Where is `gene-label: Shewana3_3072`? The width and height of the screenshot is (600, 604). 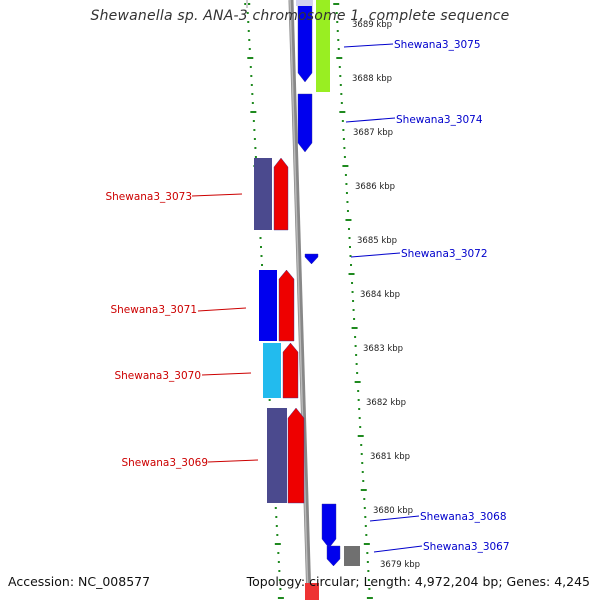
gene-label: Shewana3_3072 is located at coordinates (444, 254).